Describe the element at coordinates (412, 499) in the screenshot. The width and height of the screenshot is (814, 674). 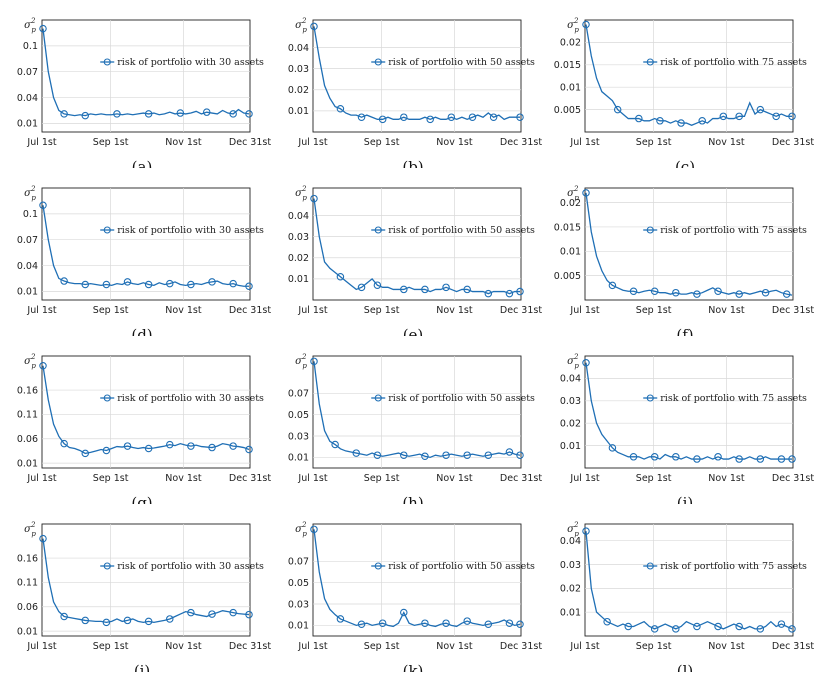
I see `panel-caption: (h)` at that location.